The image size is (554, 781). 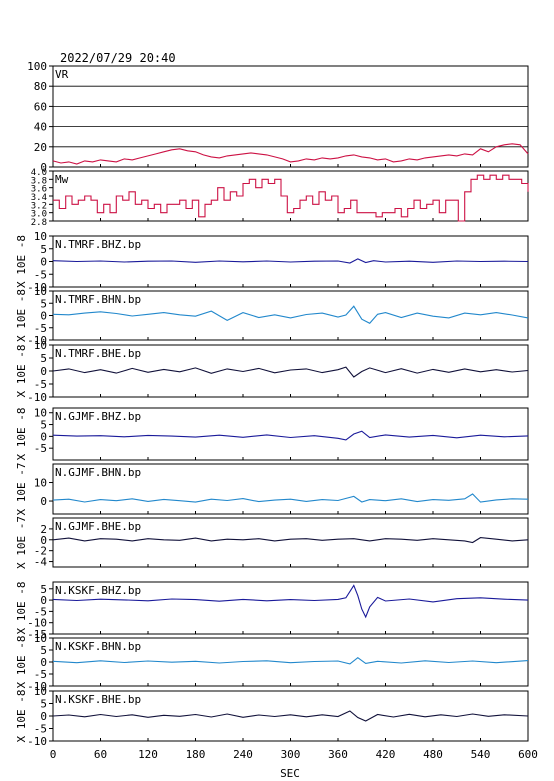 What do you see at coordinates (290, 261) in the screenshot?
I see `series-line-N.TMRF.BHZ.bp` at bounding box center [290, 261].